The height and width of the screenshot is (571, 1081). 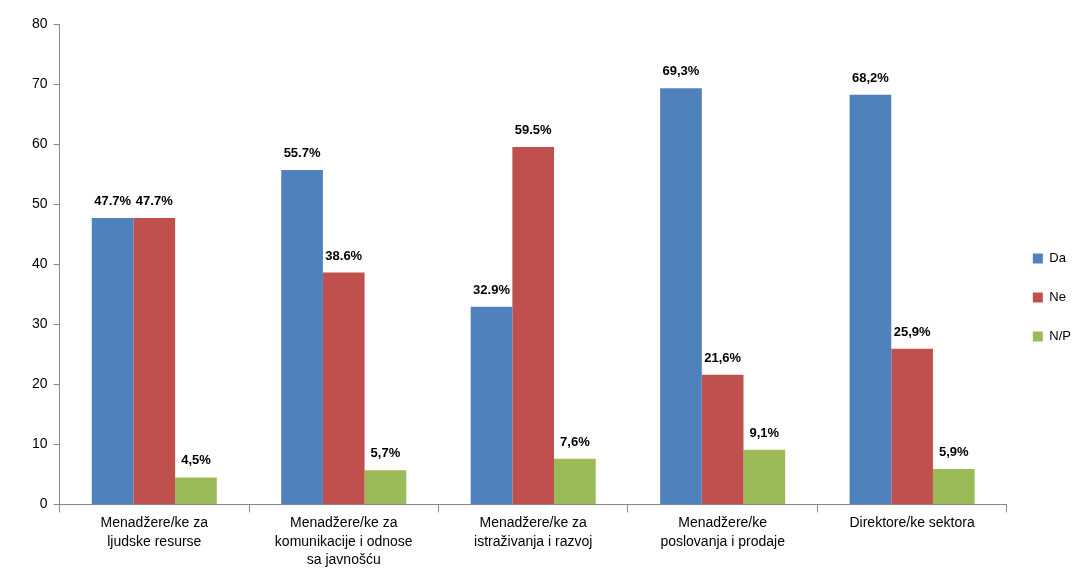 I want to click on data-label: 4,5%, so click(x=196, y=460).